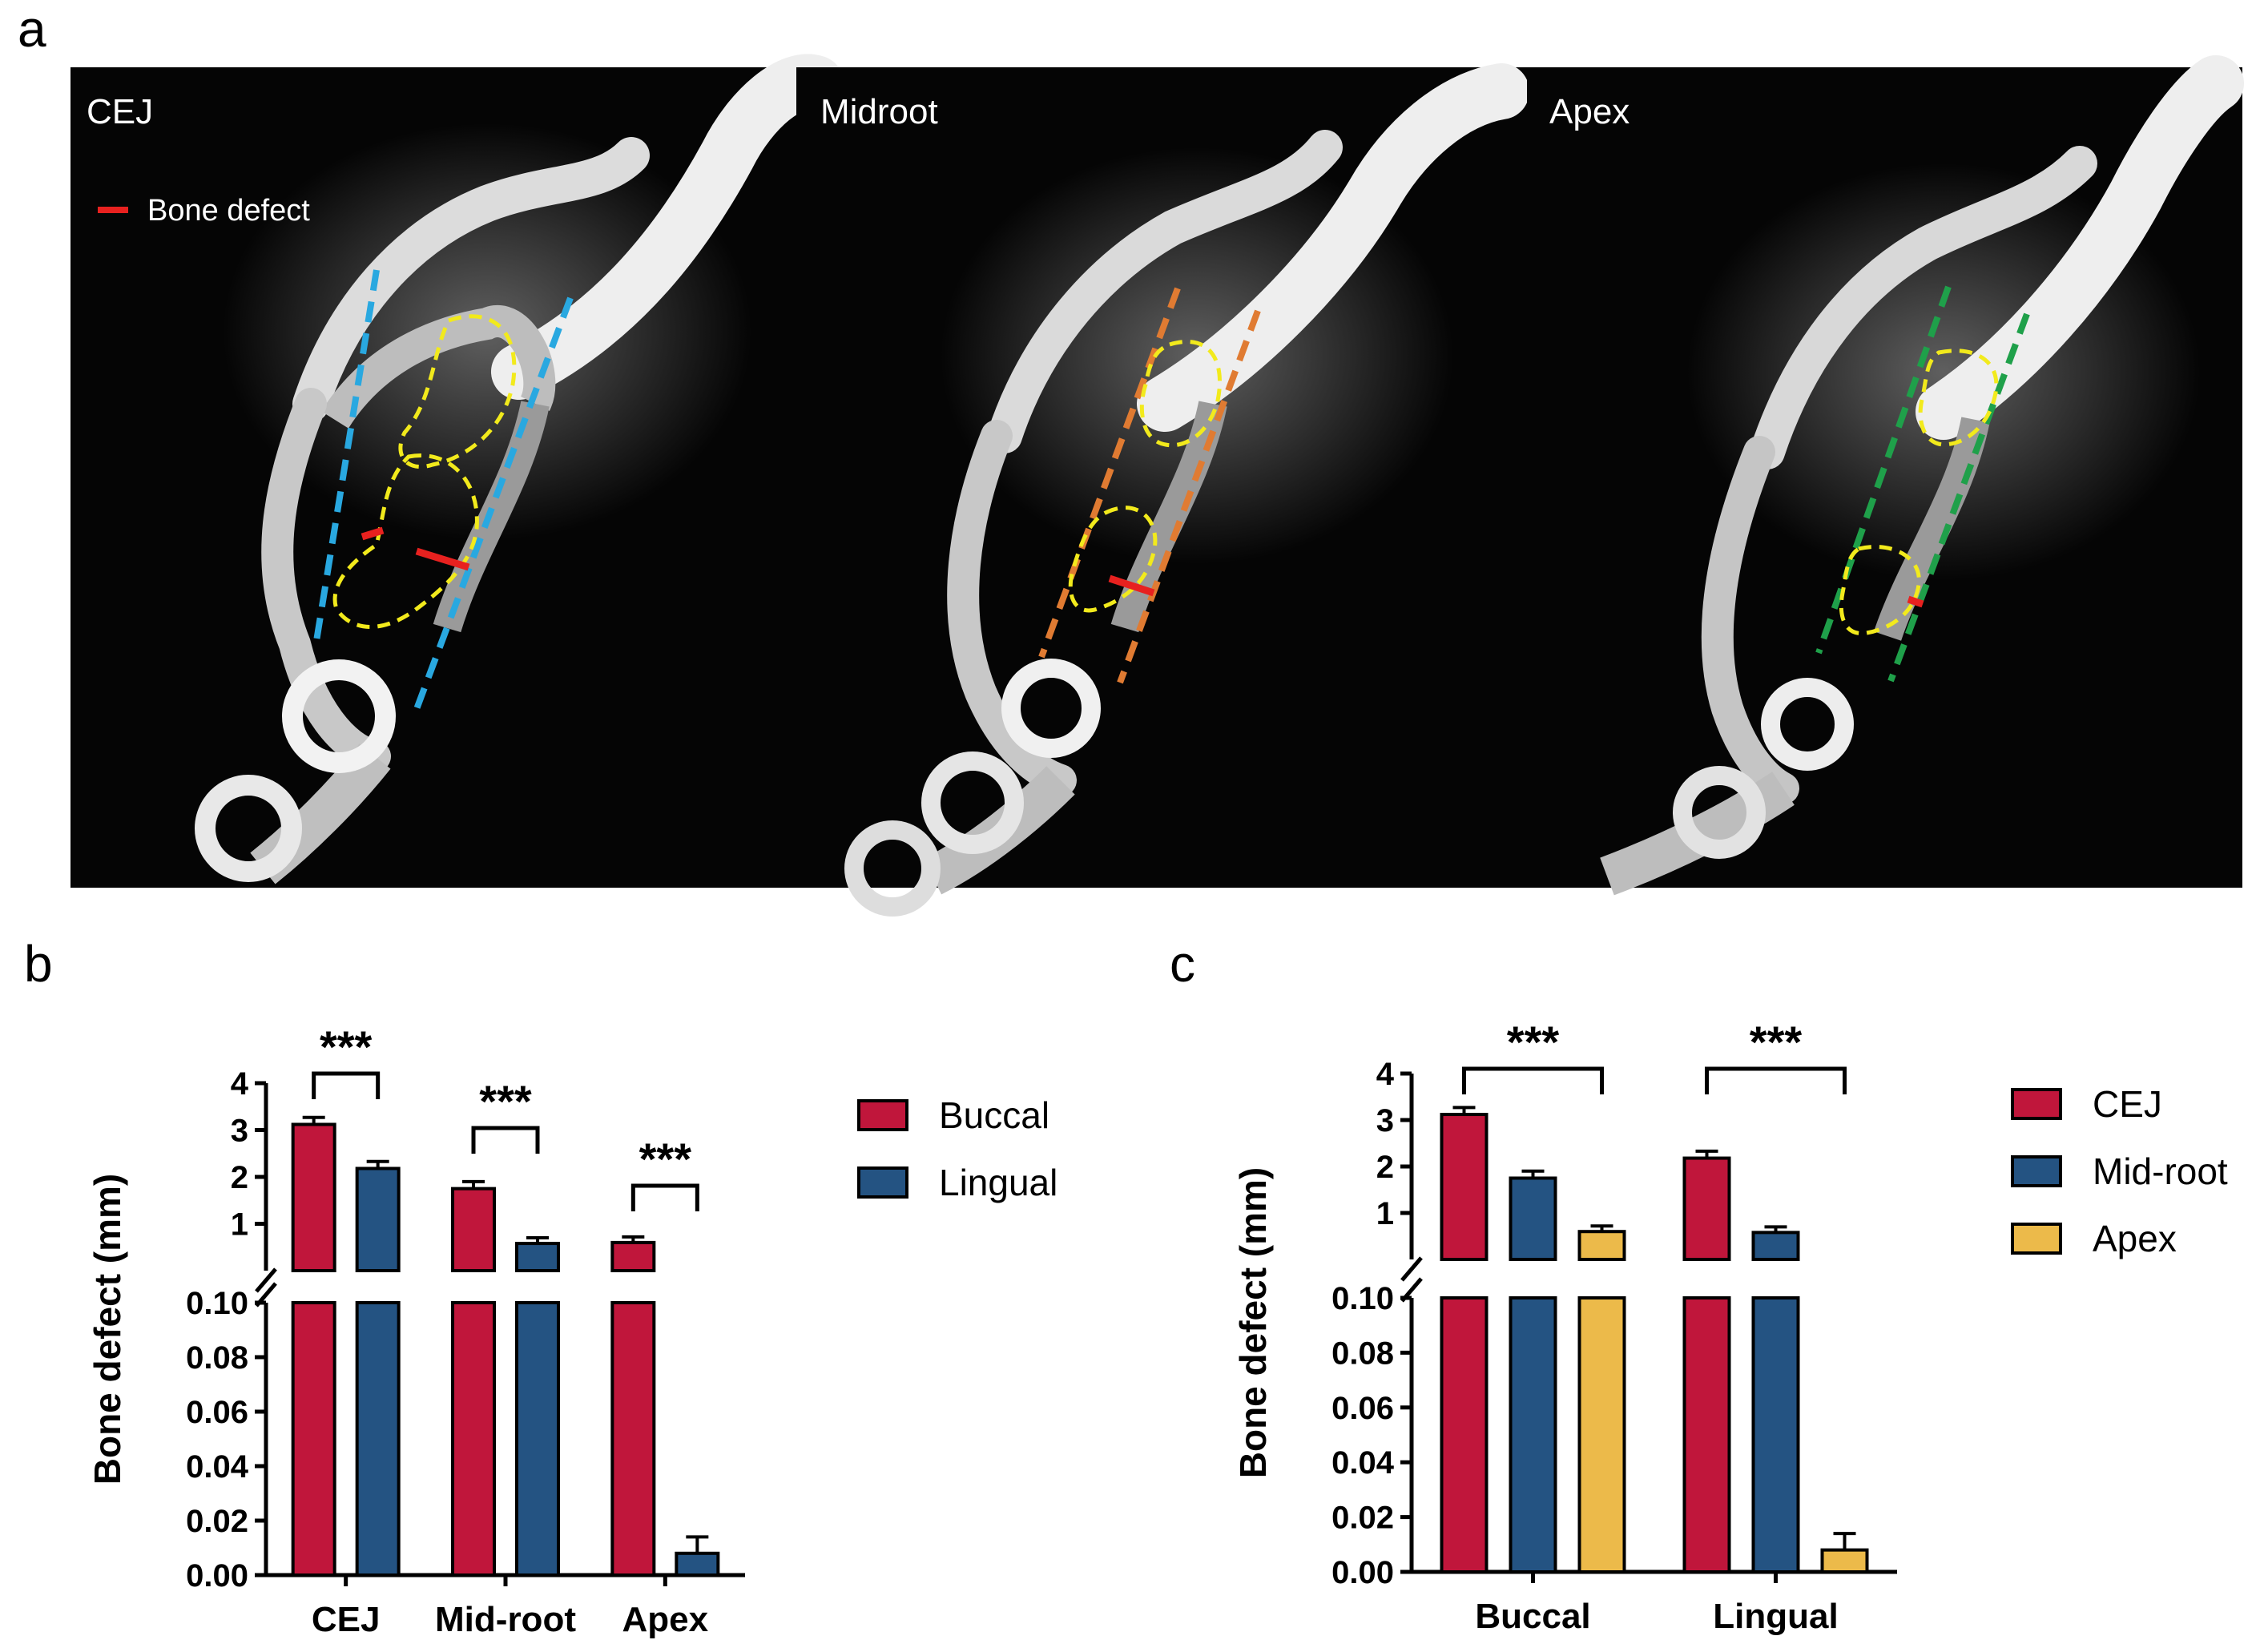 Image resolution: width=2264 pixels, height=1652 pixels. I want to click on legend-label: CEJ, so click(2127, 1104).